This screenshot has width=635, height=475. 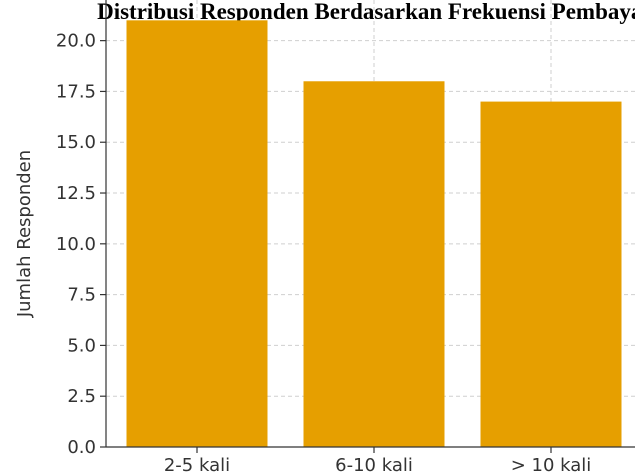 I want to click on x-tick-label: 6-10 kali, so click(x=374, y=465).